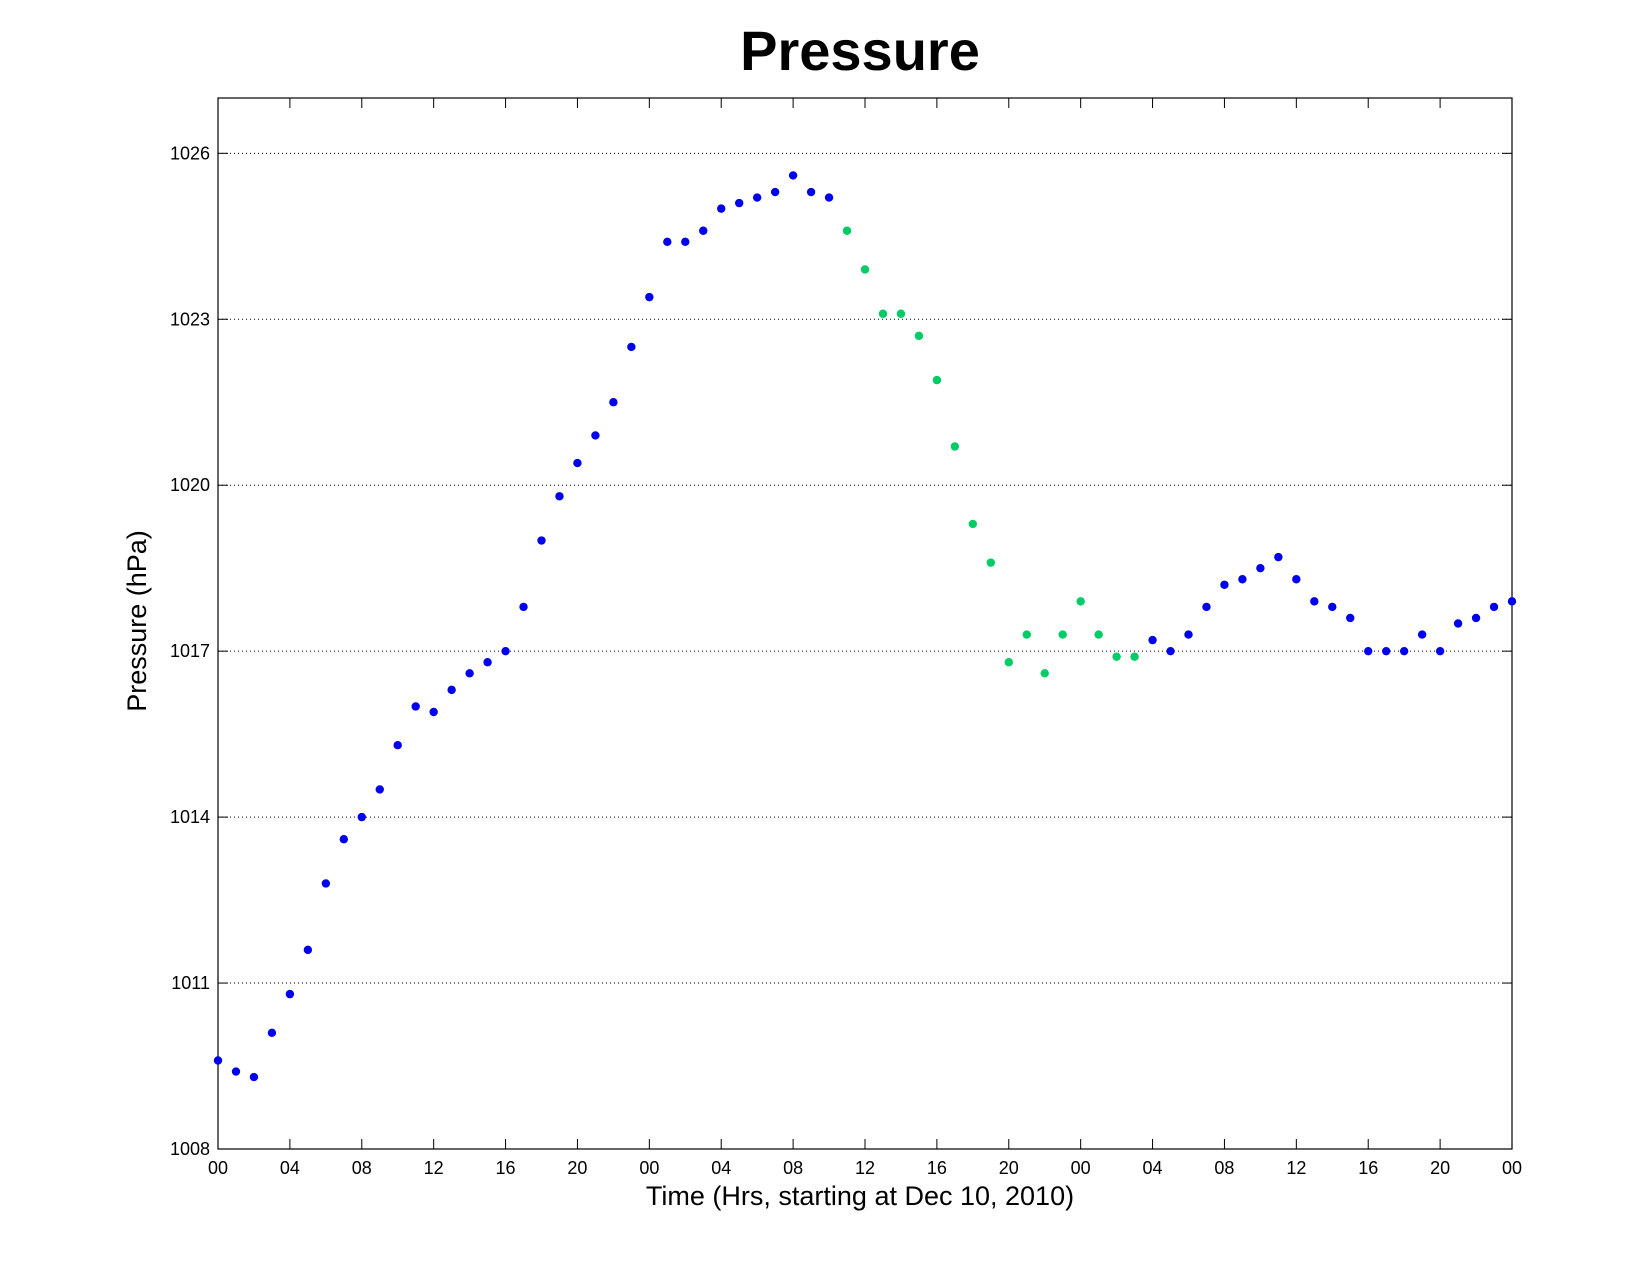 This screenshot has width=1650, height=1275. What do you see at coordinates (1512, 1168) in the screenshot?
I see `x-tick-label-18: 00` at bounding box center [1512, 1168].